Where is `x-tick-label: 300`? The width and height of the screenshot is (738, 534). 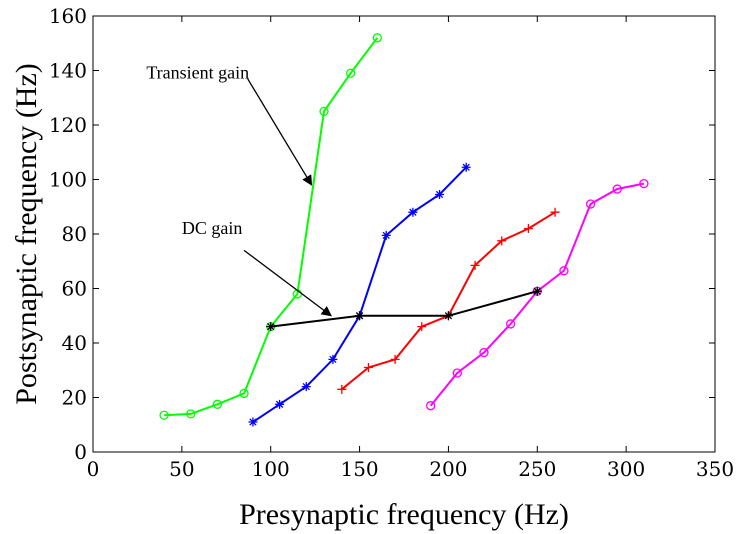 x-tick-label: 300 is located at coordinates (626, 469).